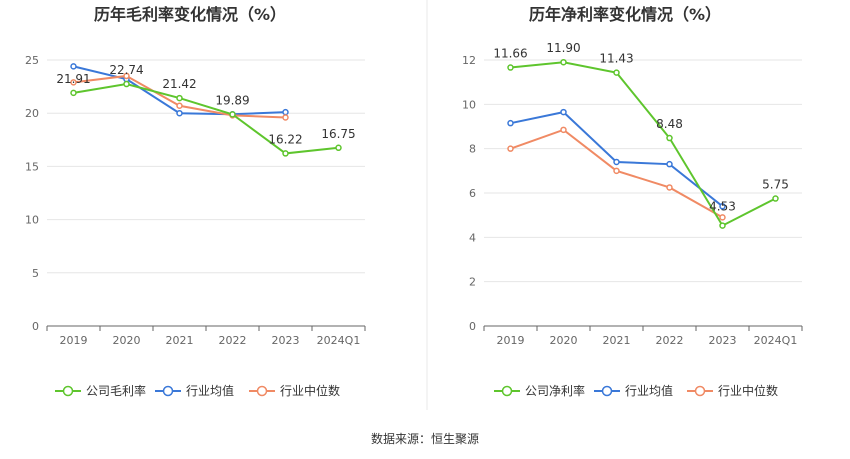  I want to click on data-label: 22.74, so click(126, 70).